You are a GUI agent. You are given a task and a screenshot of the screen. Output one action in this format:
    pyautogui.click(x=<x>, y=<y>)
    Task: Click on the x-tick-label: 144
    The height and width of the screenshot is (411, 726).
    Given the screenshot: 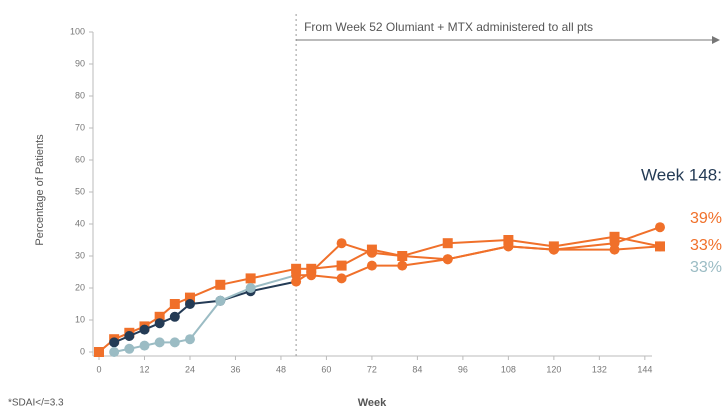 What is the action you would take?
    pyautogui.click(x=644, y=369)
    